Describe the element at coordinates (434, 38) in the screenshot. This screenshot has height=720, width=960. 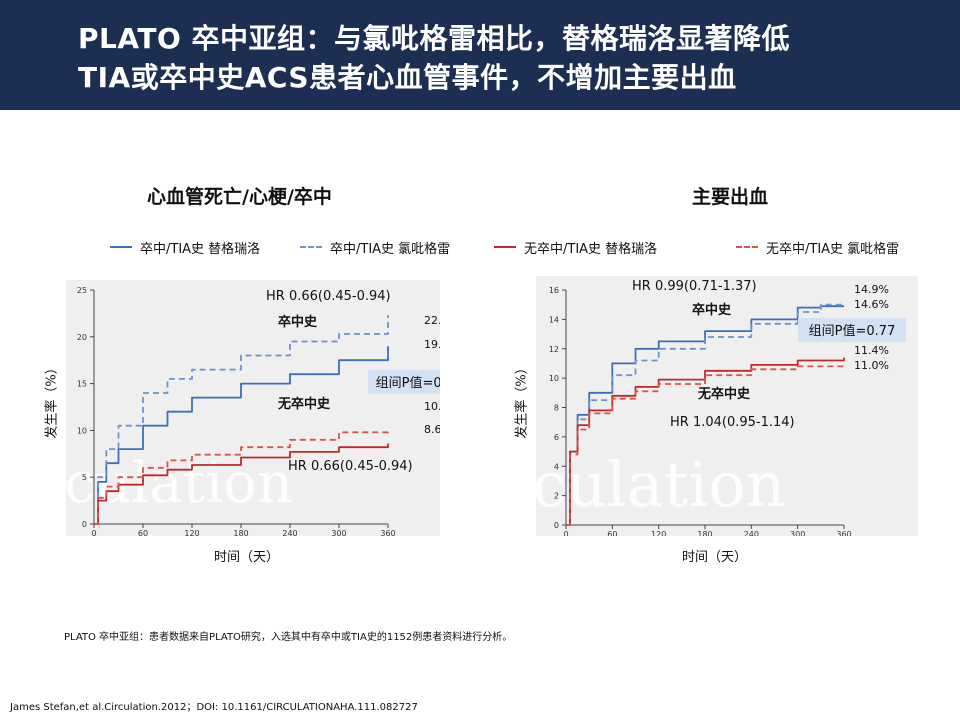
I see `slide-title-line-1: PLATO 卒中亚组：与氯吡格雷相比，替格瑞洛显著降低` at that location.